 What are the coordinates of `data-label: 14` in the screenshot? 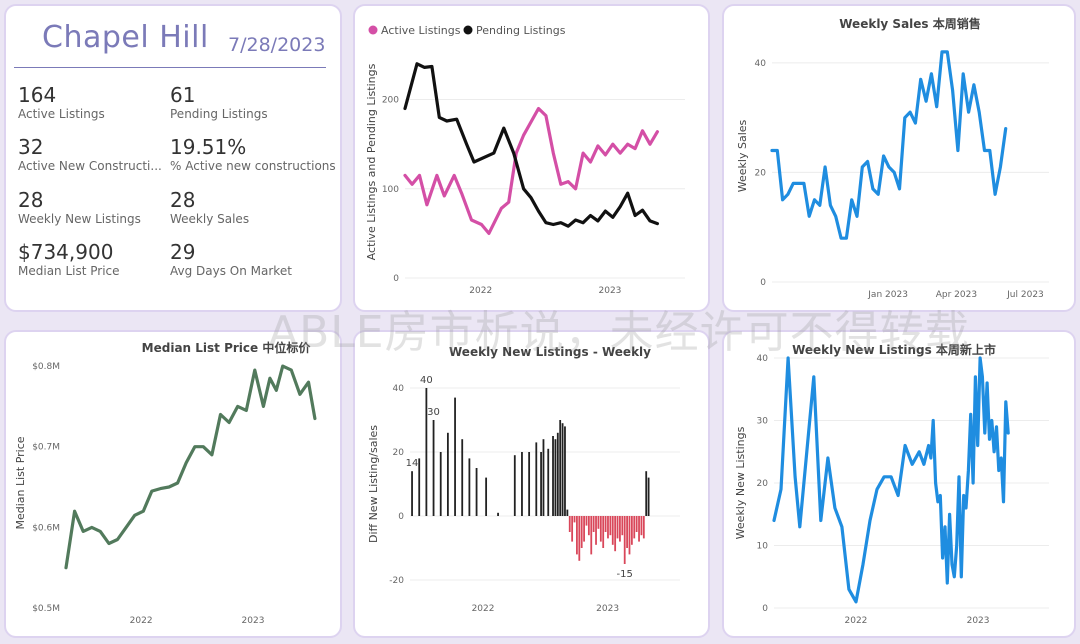 It's located at (412, 463).